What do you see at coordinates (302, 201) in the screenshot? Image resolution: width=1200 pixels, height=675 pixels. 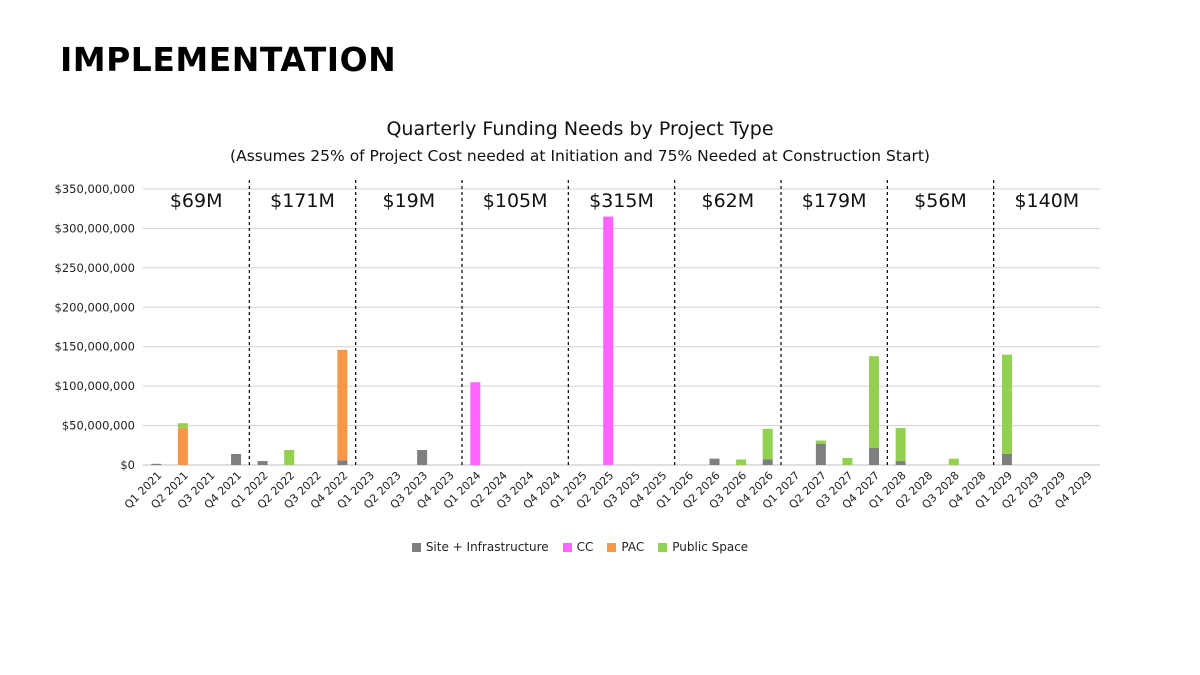 I see `period-total-label: $171M` at bounding box center [302, 201].